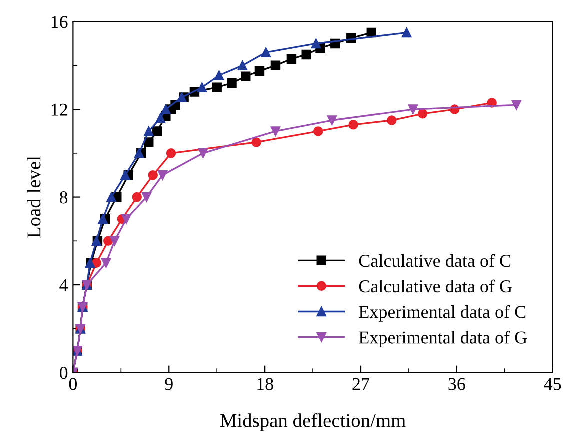  What do you see at coordinates (435, 286) in the screenshot?
I see `legend-label: Calculative data of G` at bounding box center [435, 286].